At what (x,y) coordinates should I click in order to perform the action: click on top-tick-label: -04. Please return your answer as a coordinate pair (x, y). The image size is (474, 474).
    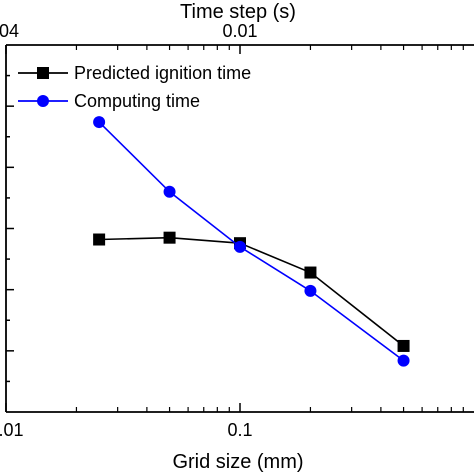
    Looking at the image, I should click on (9, 31).